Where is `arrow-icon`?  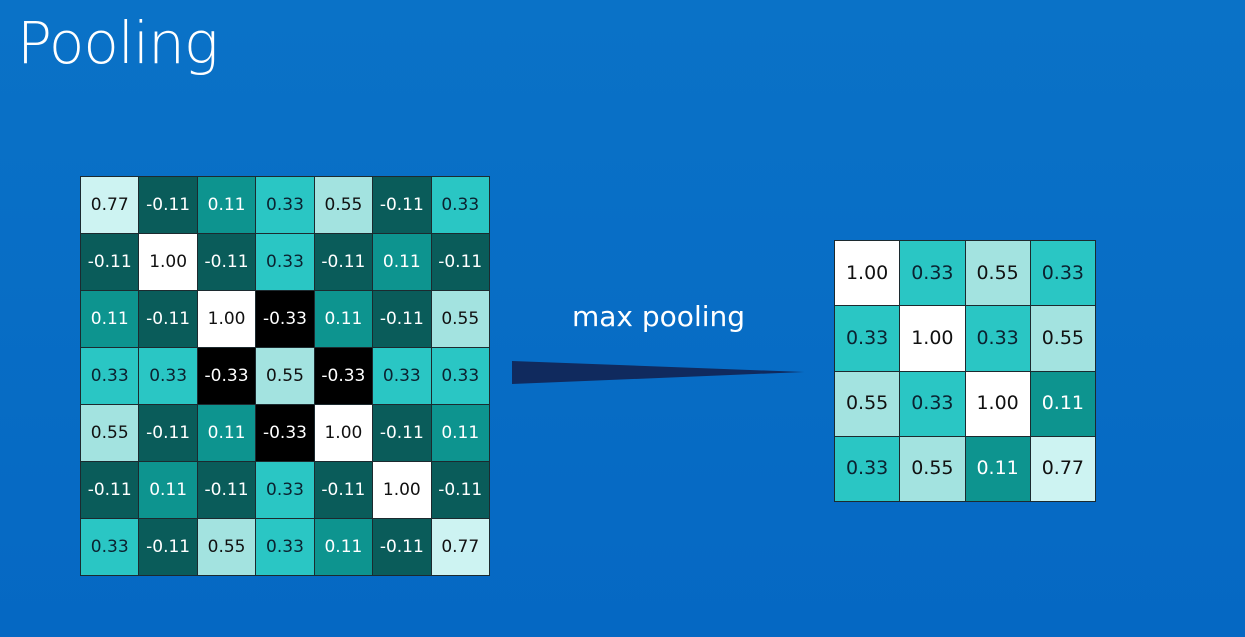 arrow-icon is located at coordinates (658, 372).